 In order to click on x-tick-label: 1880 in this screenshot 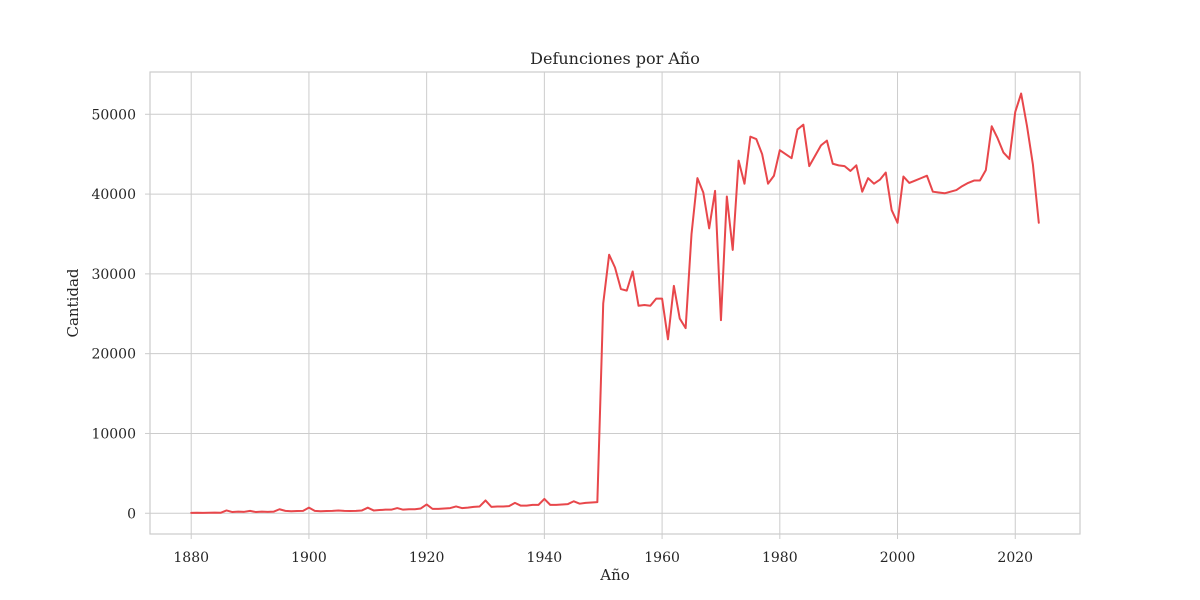, I will do `click(191, 558)`.